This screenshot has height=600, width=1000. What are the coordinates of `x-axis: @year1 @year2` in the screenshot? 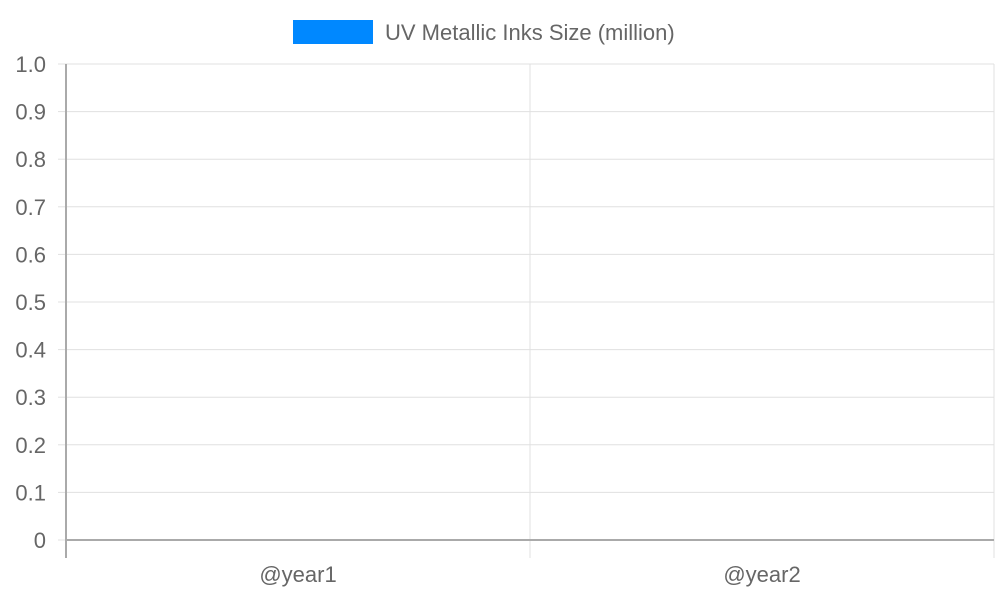 It's located at (530, 563).